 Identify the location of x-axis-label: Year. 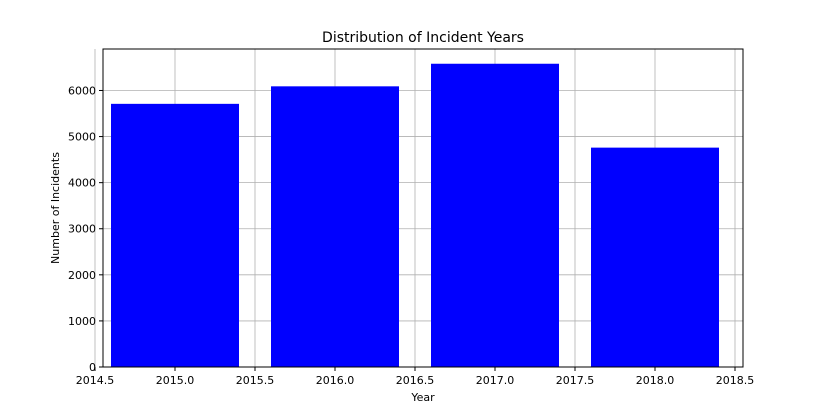
(422, 397).